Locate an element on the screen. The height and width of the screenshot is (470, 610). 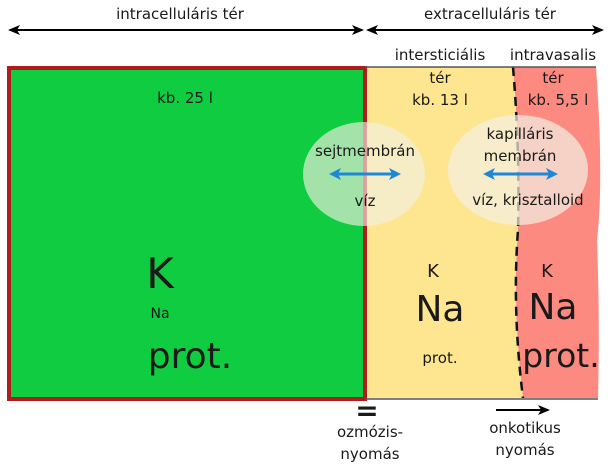
interstitial-label: intersticiális is located at coordinates (440, 55).